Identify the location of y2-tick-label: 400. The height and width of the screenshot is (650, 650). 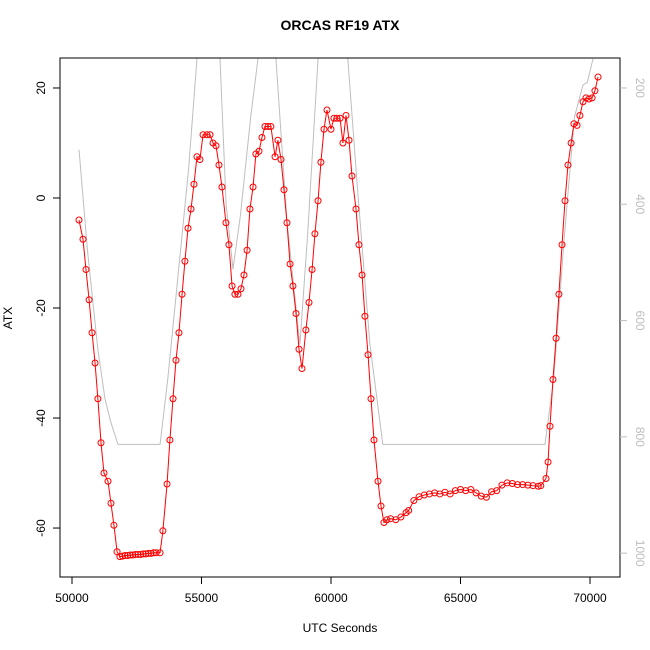
(640, 204).